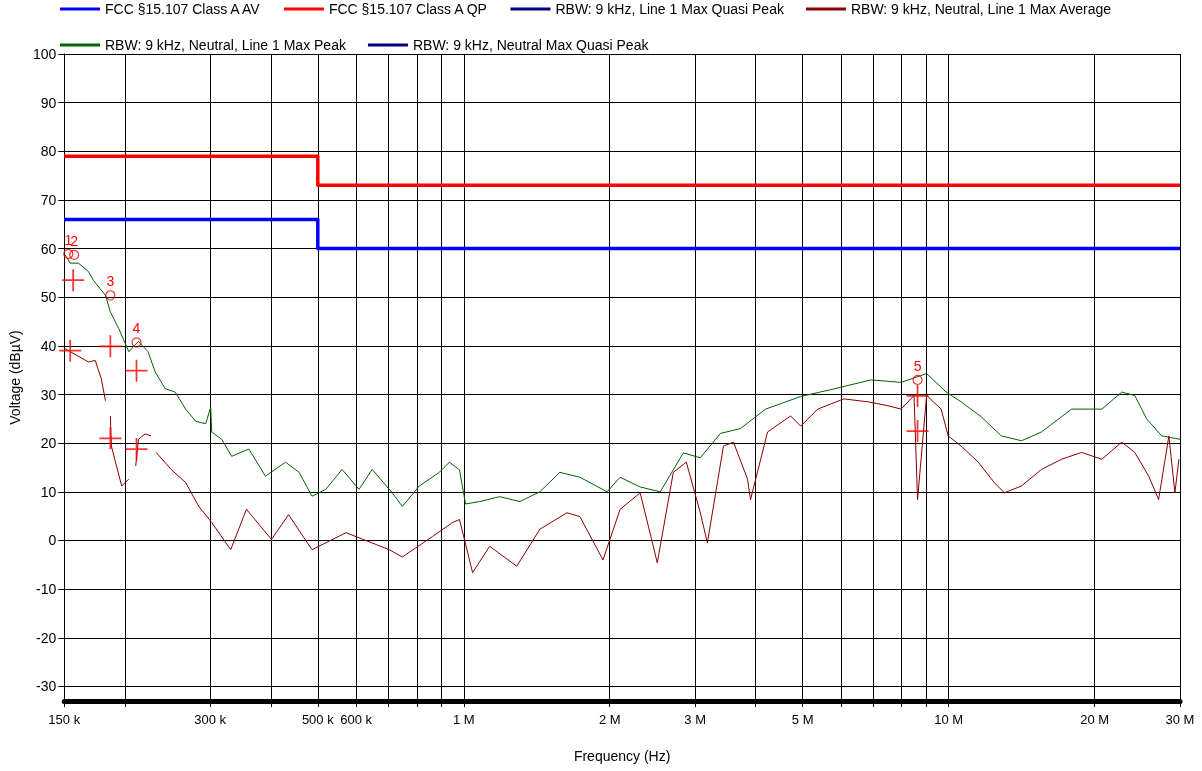  Describe the element at coordinates (226, 45) in the screenshot. I see `legend-label: RBW: 9 kHz, Neutral, Line 1 Max Peak` at that location.